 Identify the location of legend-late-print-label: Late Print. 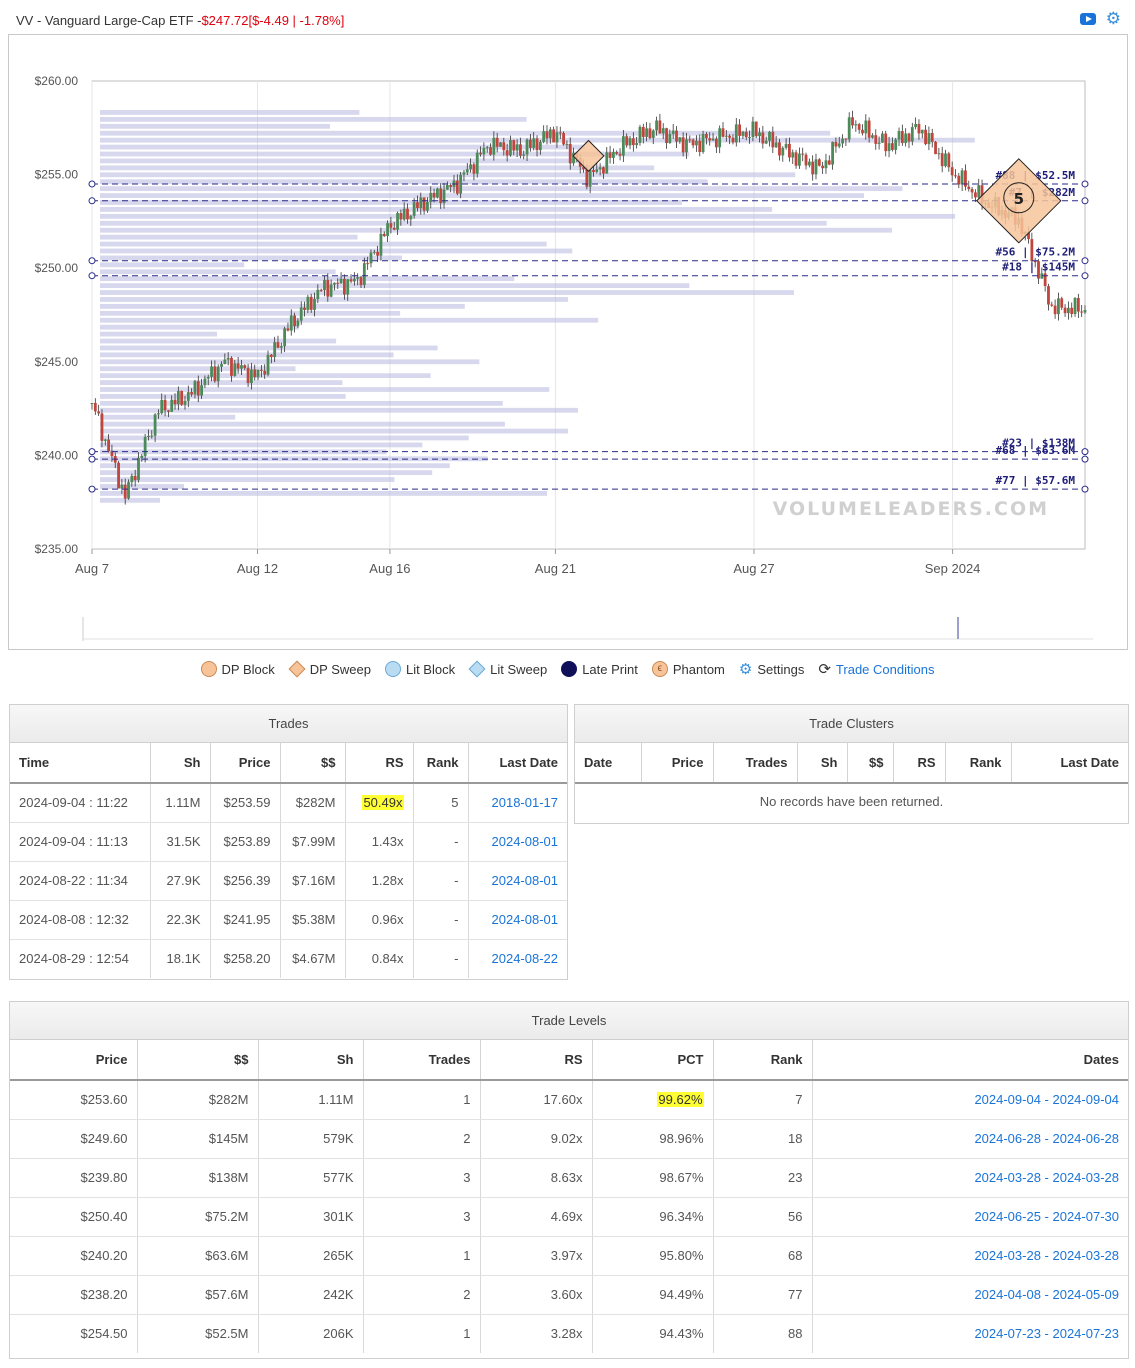
(610, 669).